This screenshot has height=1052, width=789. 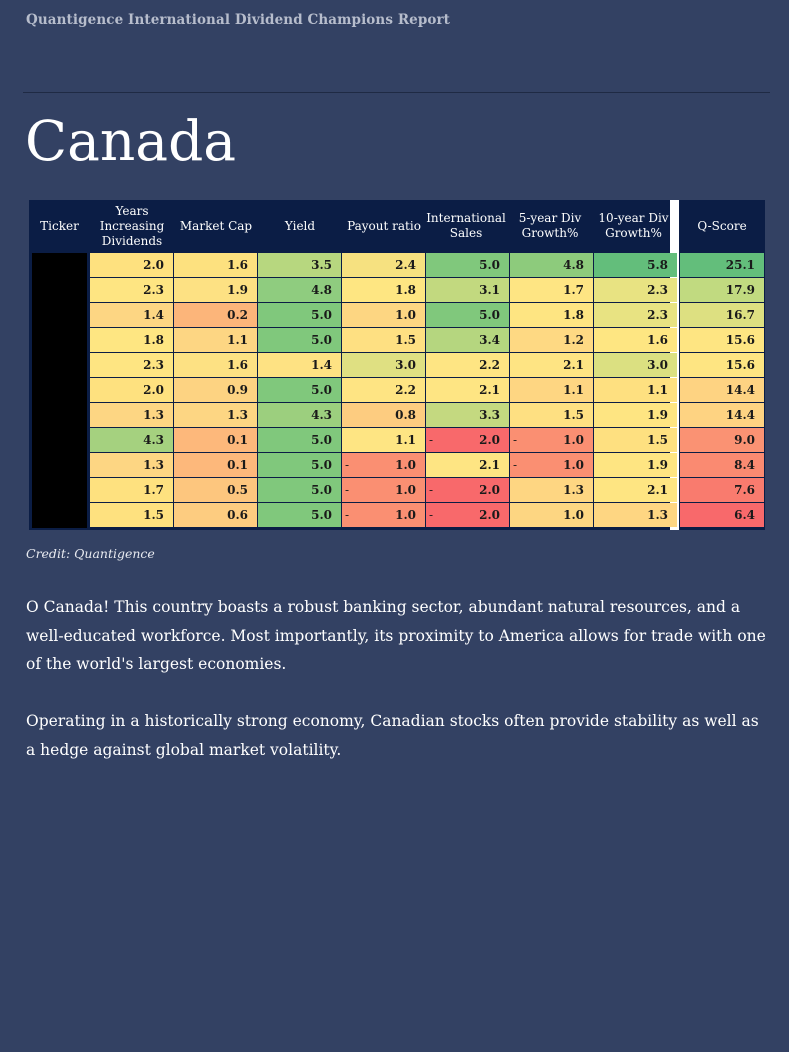 What do you see at coordinates (299, 290) in the screenshot?
I see `cell-yield: 4.8` at bounding box center [299, 290].